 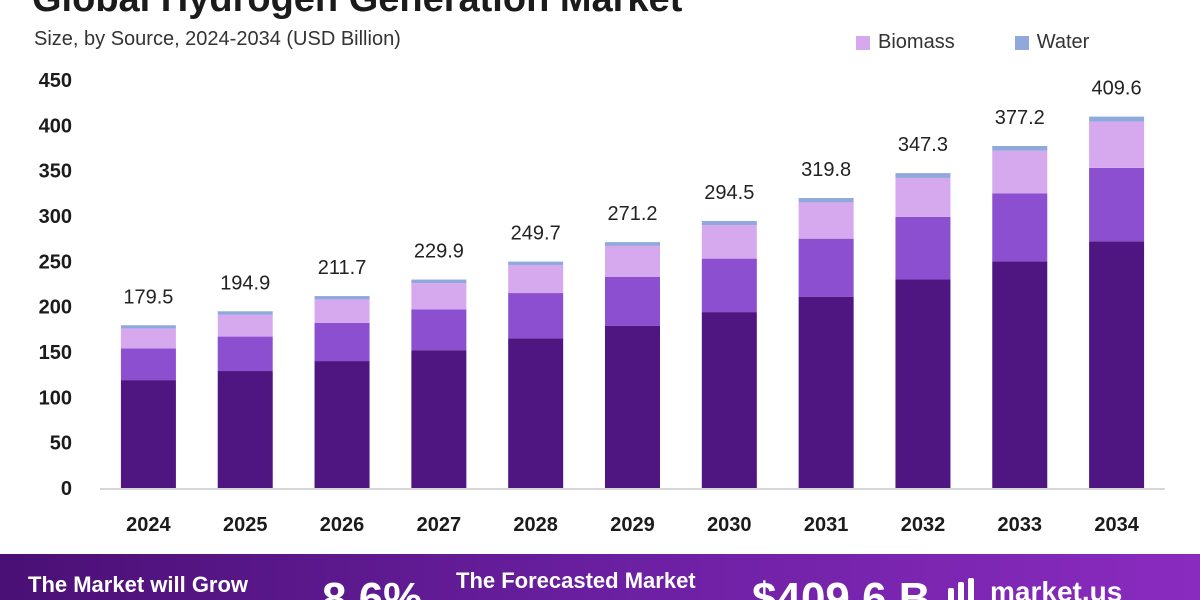 What do you see at coordinates (55, 81) in the screenshot?
I see `y-tick-label: 450` at bounding box center [55, 81].